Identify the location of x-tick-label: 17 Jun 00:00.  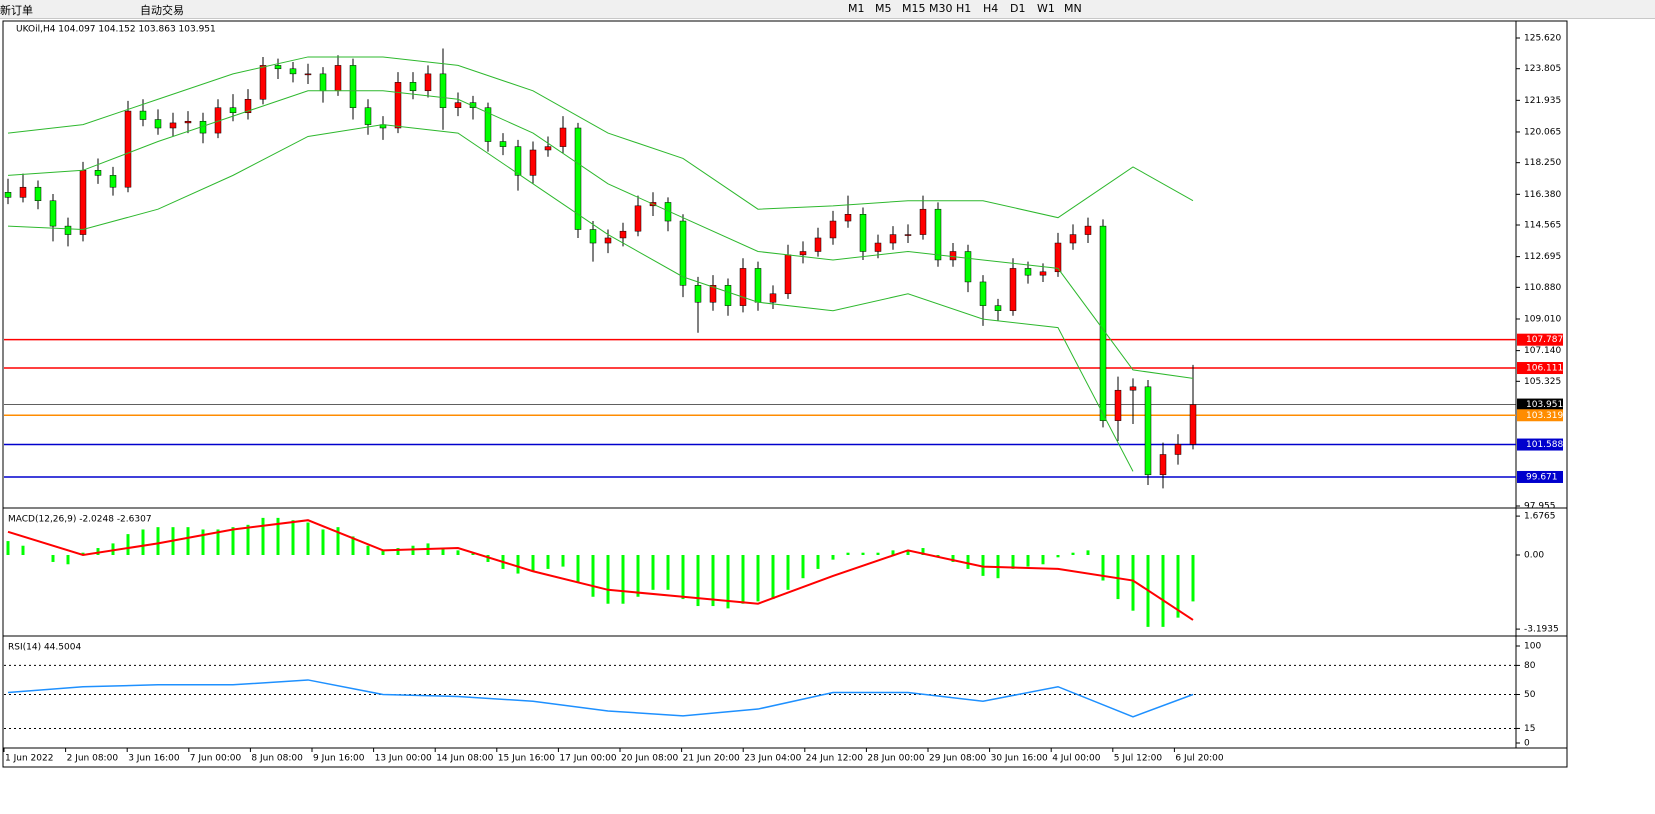
(587, 759).